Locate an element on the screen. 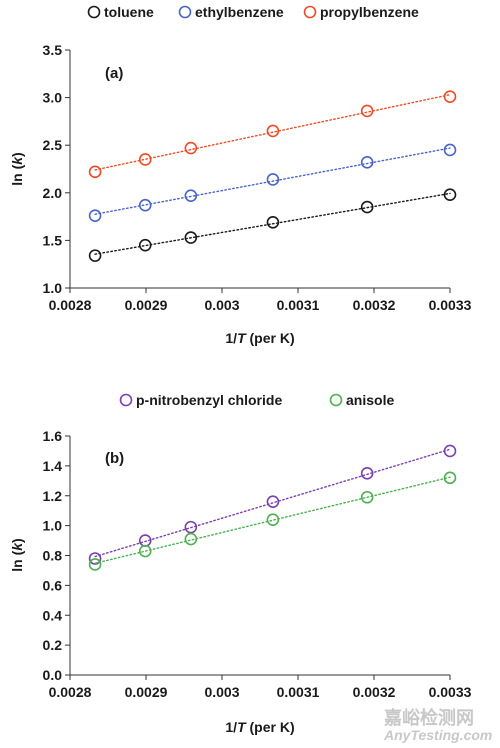 The width and height of the screenshot is (500, 748). legend-label: toluene is located at coordinates (129, 12).